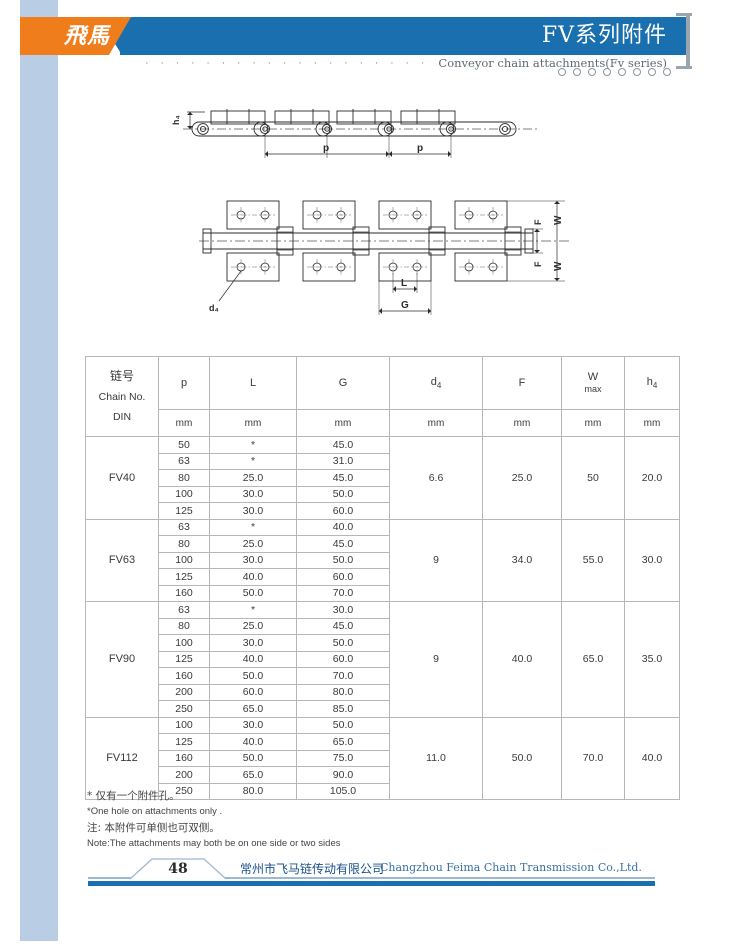 This screenshot has height=951, width=745. Describe the element at coordinates (552, 63) in the screenshot. I see `page-subtitle: Conveyor chain attachments(Fv series)` at that location.